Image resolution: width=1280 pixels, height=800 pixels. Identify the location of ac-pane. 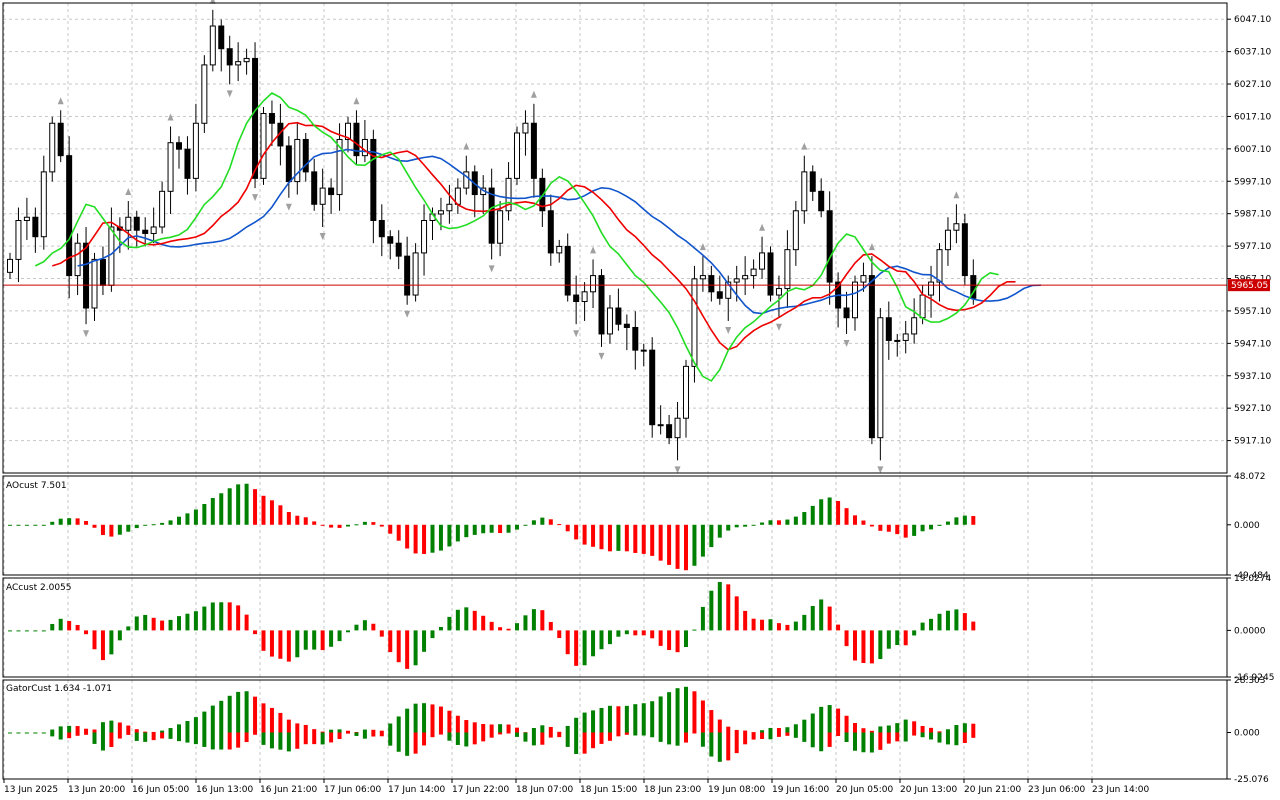
(492, 625).